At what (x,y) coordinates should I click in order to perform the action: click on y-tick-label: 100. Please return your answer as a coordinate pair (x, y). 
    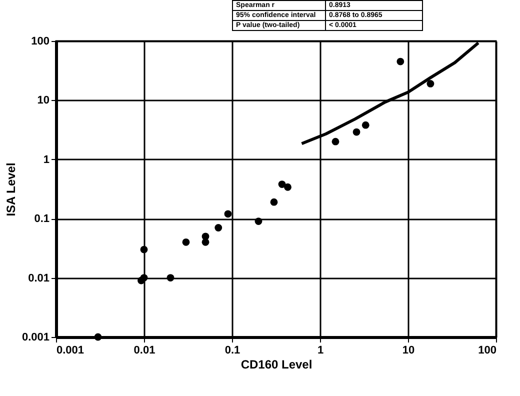
    Looking at the image, I should click on (40, 42).